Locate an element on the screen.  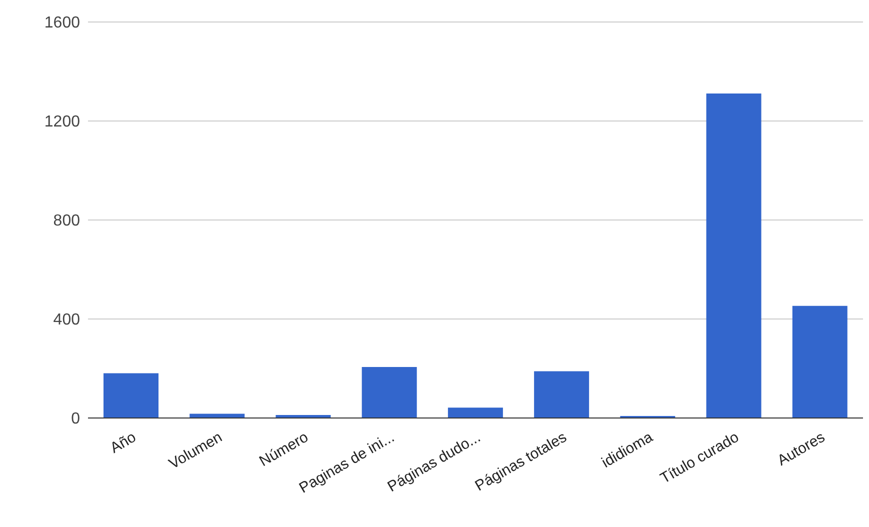
y-tick-label: 1600 is located at coordinates (62, 23).